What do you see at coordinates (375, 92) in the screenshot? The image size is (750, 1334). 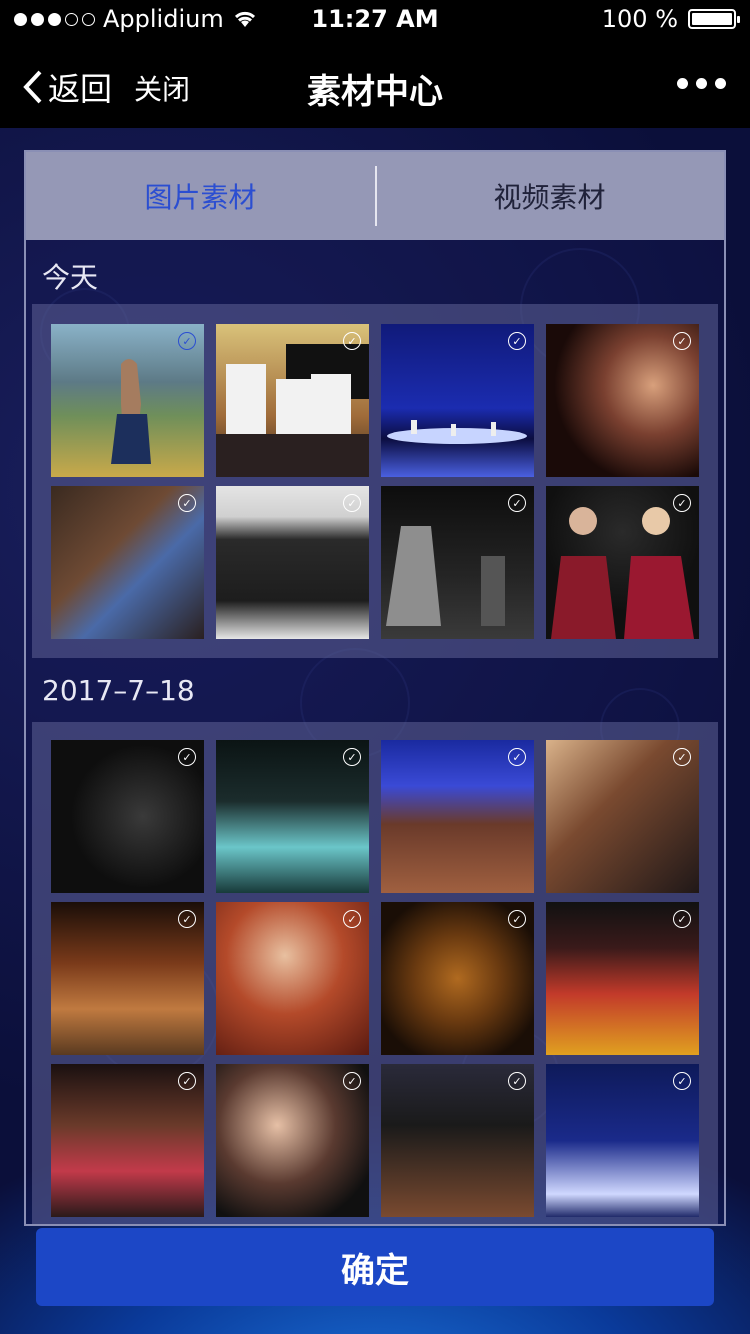 I see `page-title: 素材中心` at bounding box center [375, 92].